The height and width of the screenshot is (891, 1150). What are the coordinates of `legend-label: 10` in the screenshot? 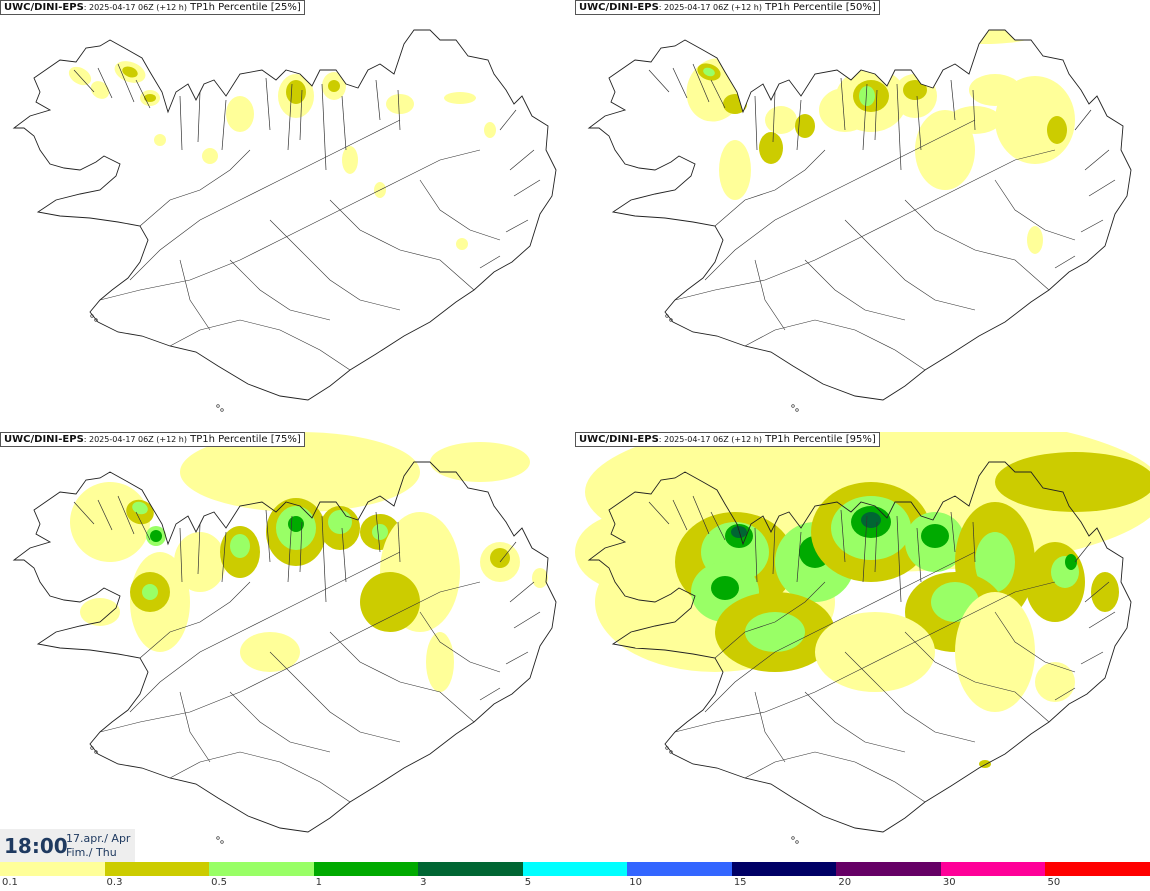 It's located at (635, 882).